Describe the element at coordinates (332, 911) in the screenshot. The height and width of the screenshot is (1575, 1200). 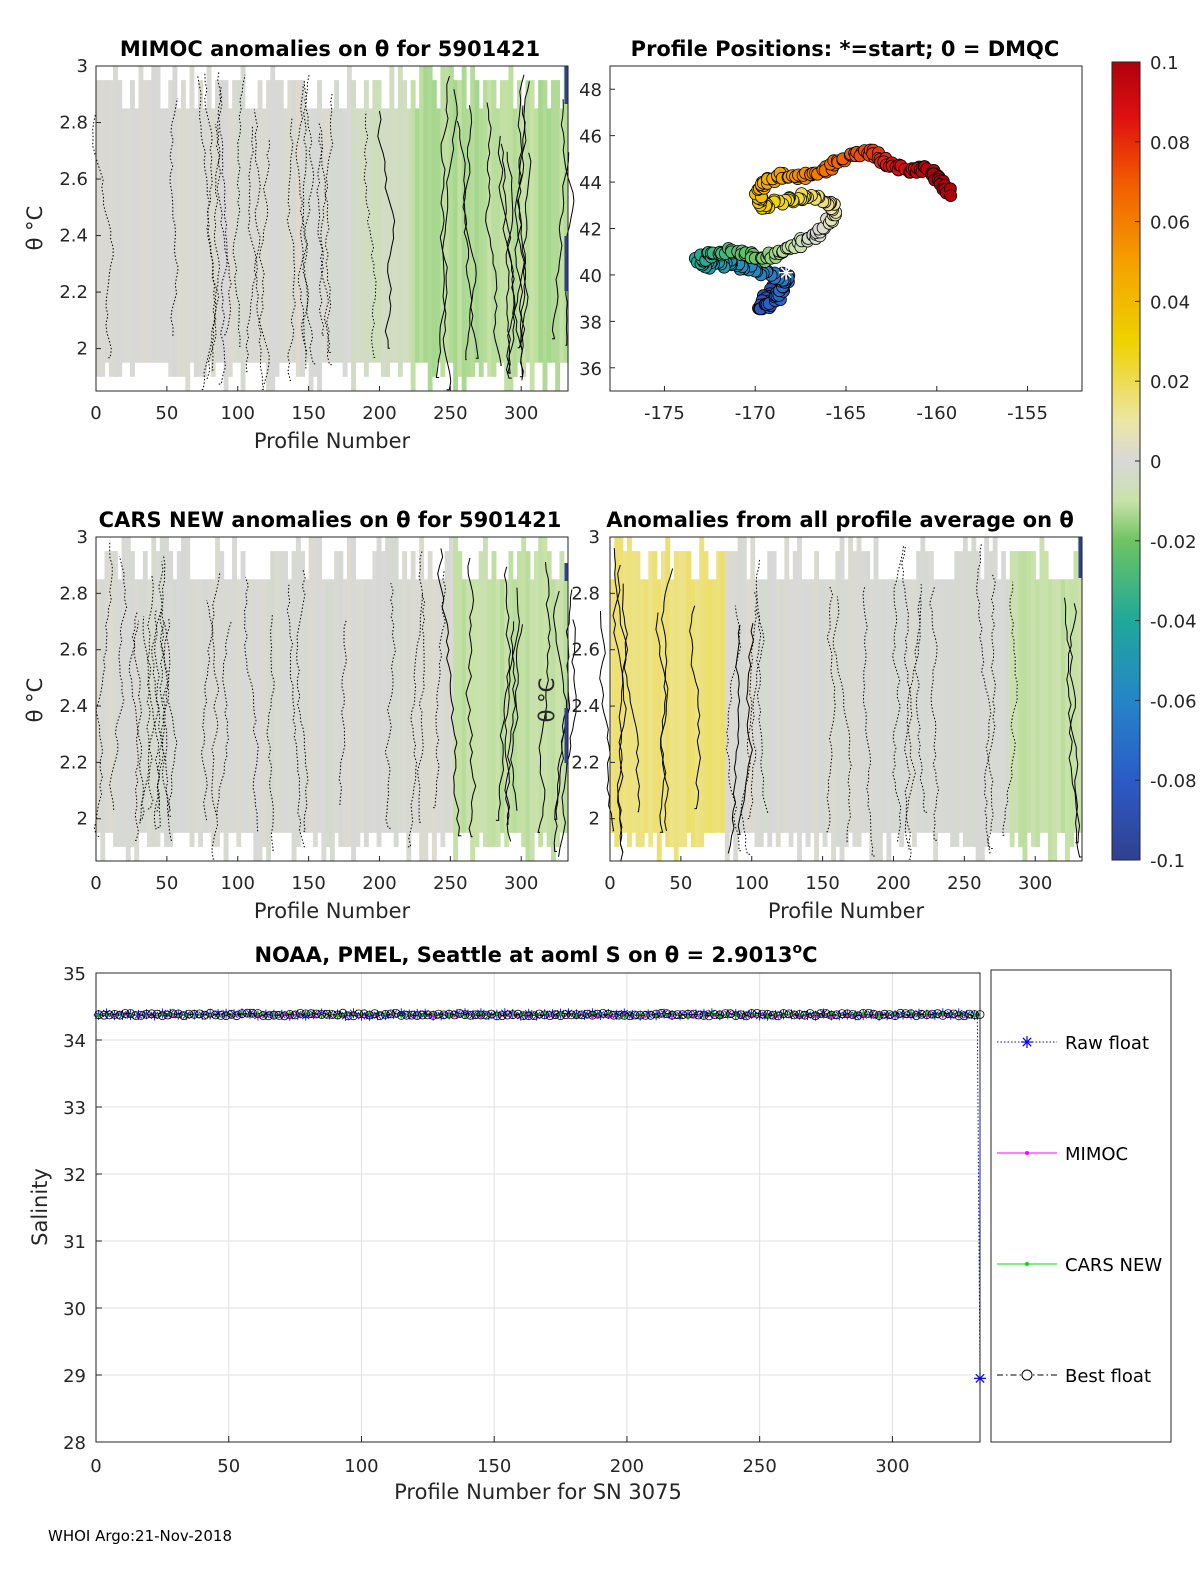
I see `cars-x-label: Profile Number` at that location.